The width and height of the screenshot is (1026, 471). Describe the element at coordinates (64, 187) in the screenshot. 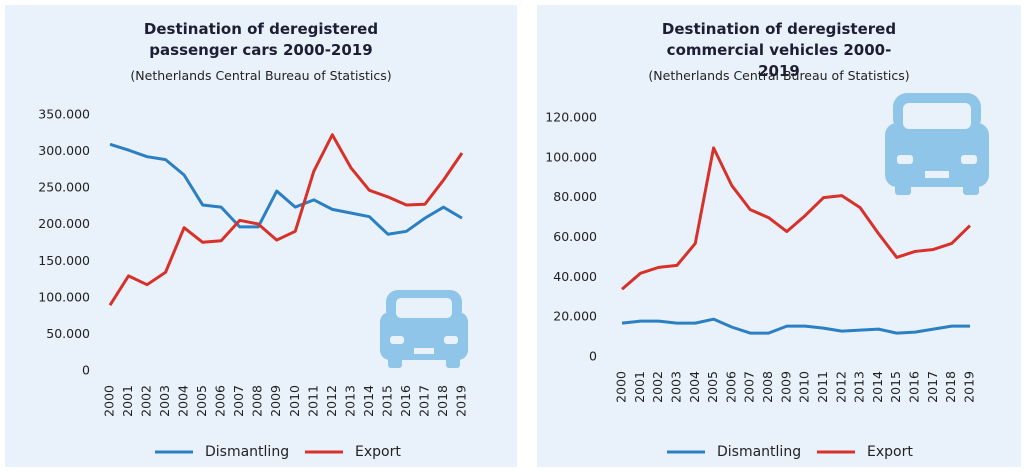

I see `y-tick-label: 250.000` at that location.